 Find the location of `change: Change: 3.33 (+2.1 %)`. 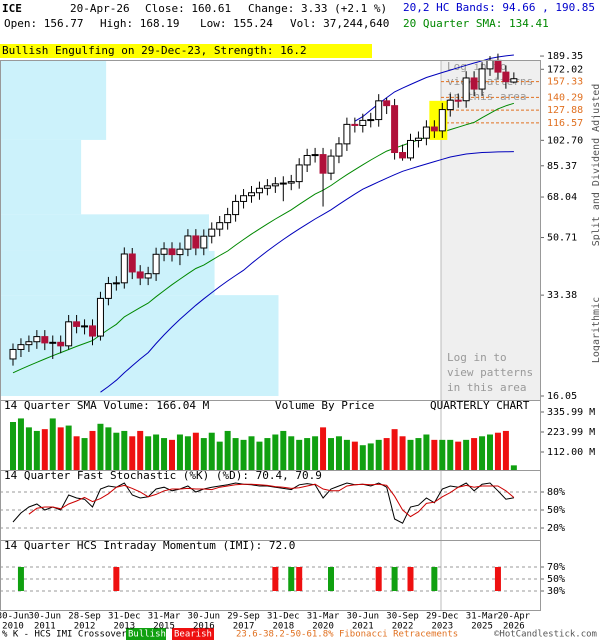

change: Change: 3.33 (+2.1 %) is located at coordinates (317, 8).